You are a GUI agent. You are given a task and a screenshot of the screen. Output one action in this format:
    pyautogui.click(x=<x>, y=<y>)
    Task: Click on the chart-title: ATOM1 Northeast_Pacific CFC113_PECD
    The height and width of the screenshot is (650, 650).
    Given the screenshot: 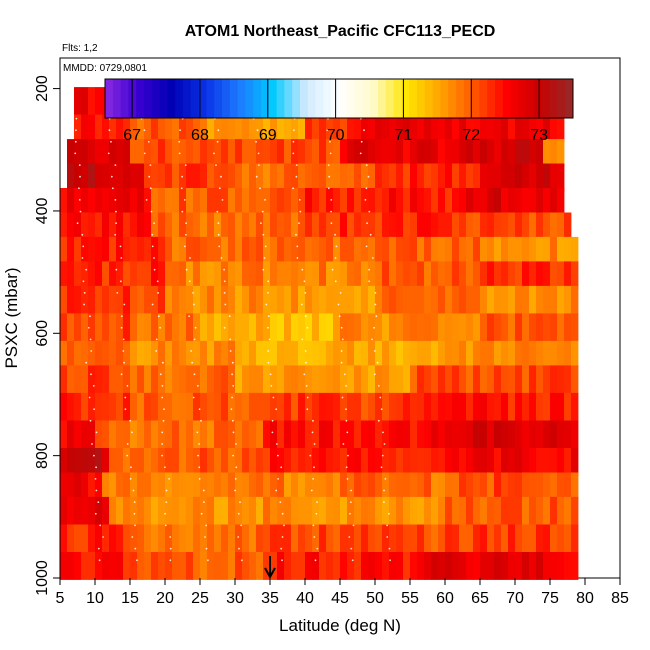 What is the action you would take?
    pyautogui.click(x=340, y=31)
    